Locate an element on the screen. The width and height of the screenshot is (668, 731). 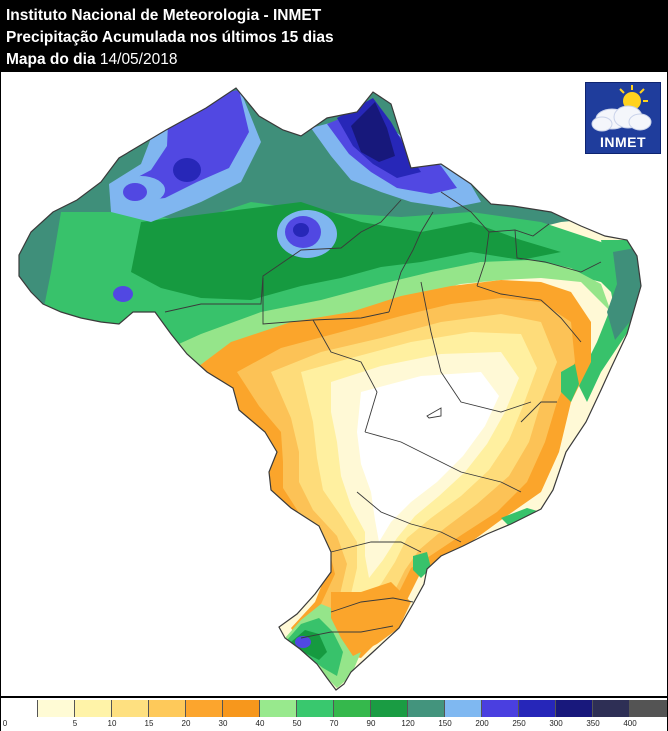
map-date: 14/05/2018 is located at coordinates (138, 59).